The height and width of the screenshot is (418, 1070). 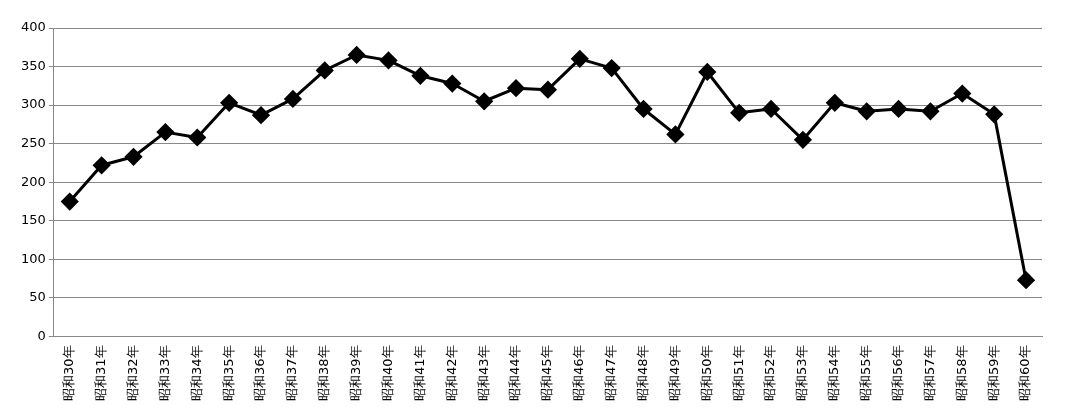 What do you see at coordinates (419, 373) in the screenshot?
I see `x-tick-label: 昭和41年` at bounding box center [419, 373].